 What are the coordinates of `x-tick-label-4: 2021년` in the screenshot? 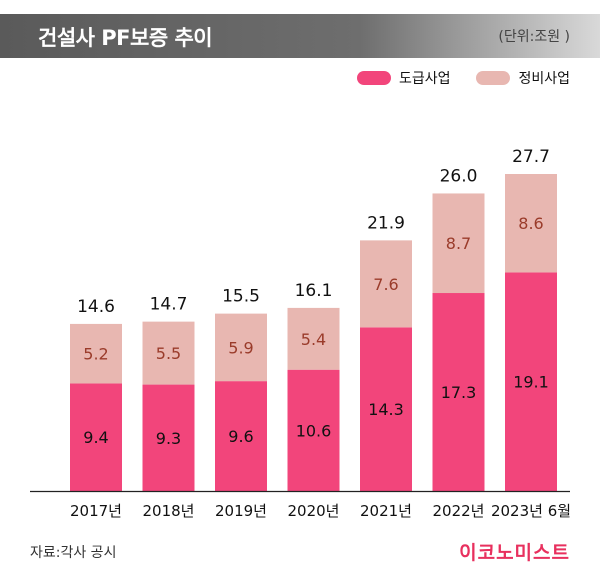 It's located at (386, 511).